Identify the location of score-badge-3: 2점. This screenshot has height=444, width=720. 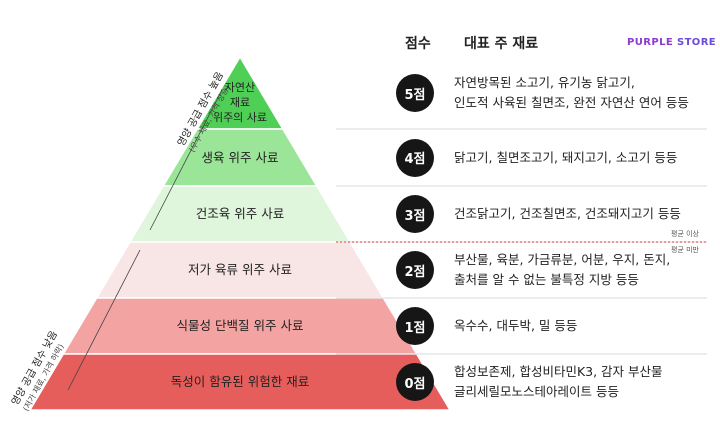
(415, 270).